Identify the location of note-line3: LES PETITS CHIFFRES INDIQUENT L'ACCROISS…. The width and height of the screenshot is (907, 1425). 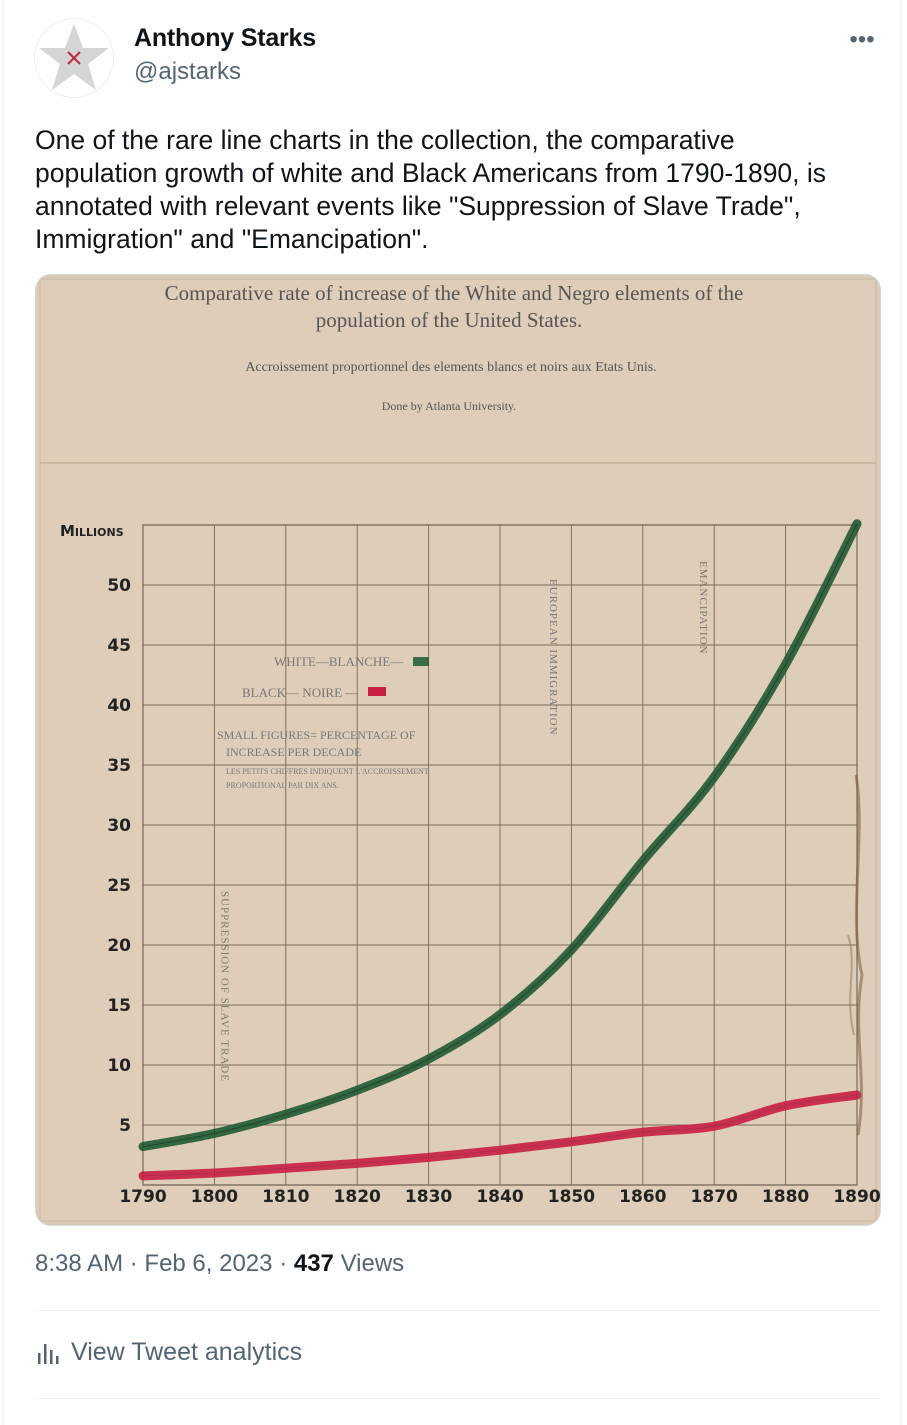
(327, 771).